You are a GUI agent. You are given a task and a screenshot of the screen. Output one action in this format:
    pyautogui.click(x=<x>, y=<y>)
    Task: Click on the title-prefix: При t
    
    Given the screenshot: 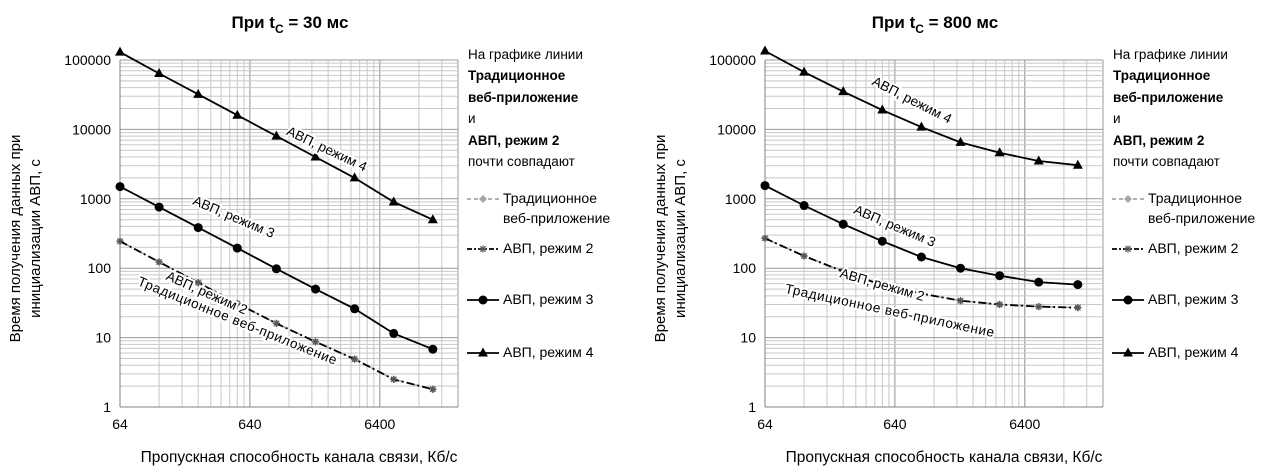 What is the action you would take?
    pyautogui.click(x=254, y=22)
    